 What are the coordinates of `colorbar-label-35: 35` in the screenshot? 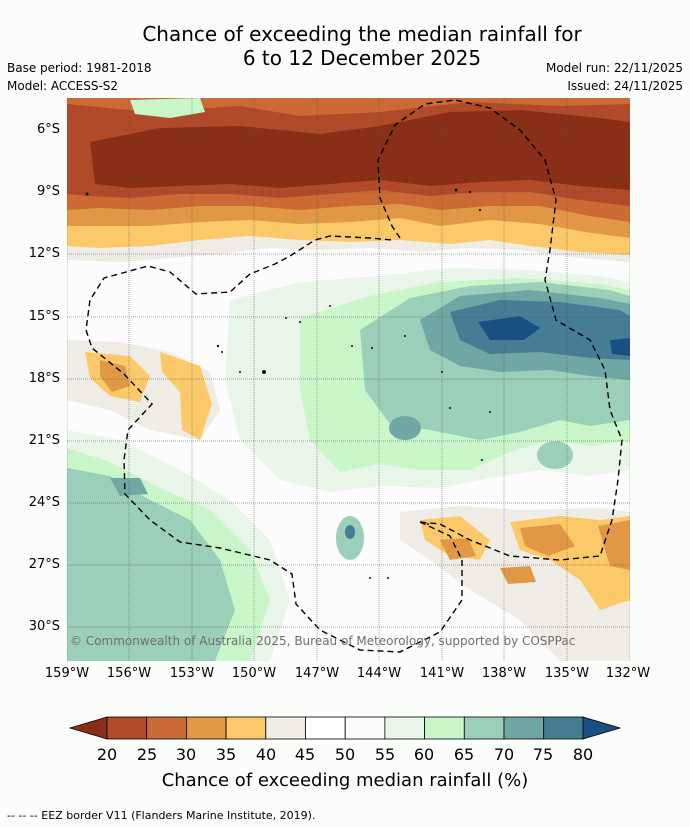 It's located at (226, 754).